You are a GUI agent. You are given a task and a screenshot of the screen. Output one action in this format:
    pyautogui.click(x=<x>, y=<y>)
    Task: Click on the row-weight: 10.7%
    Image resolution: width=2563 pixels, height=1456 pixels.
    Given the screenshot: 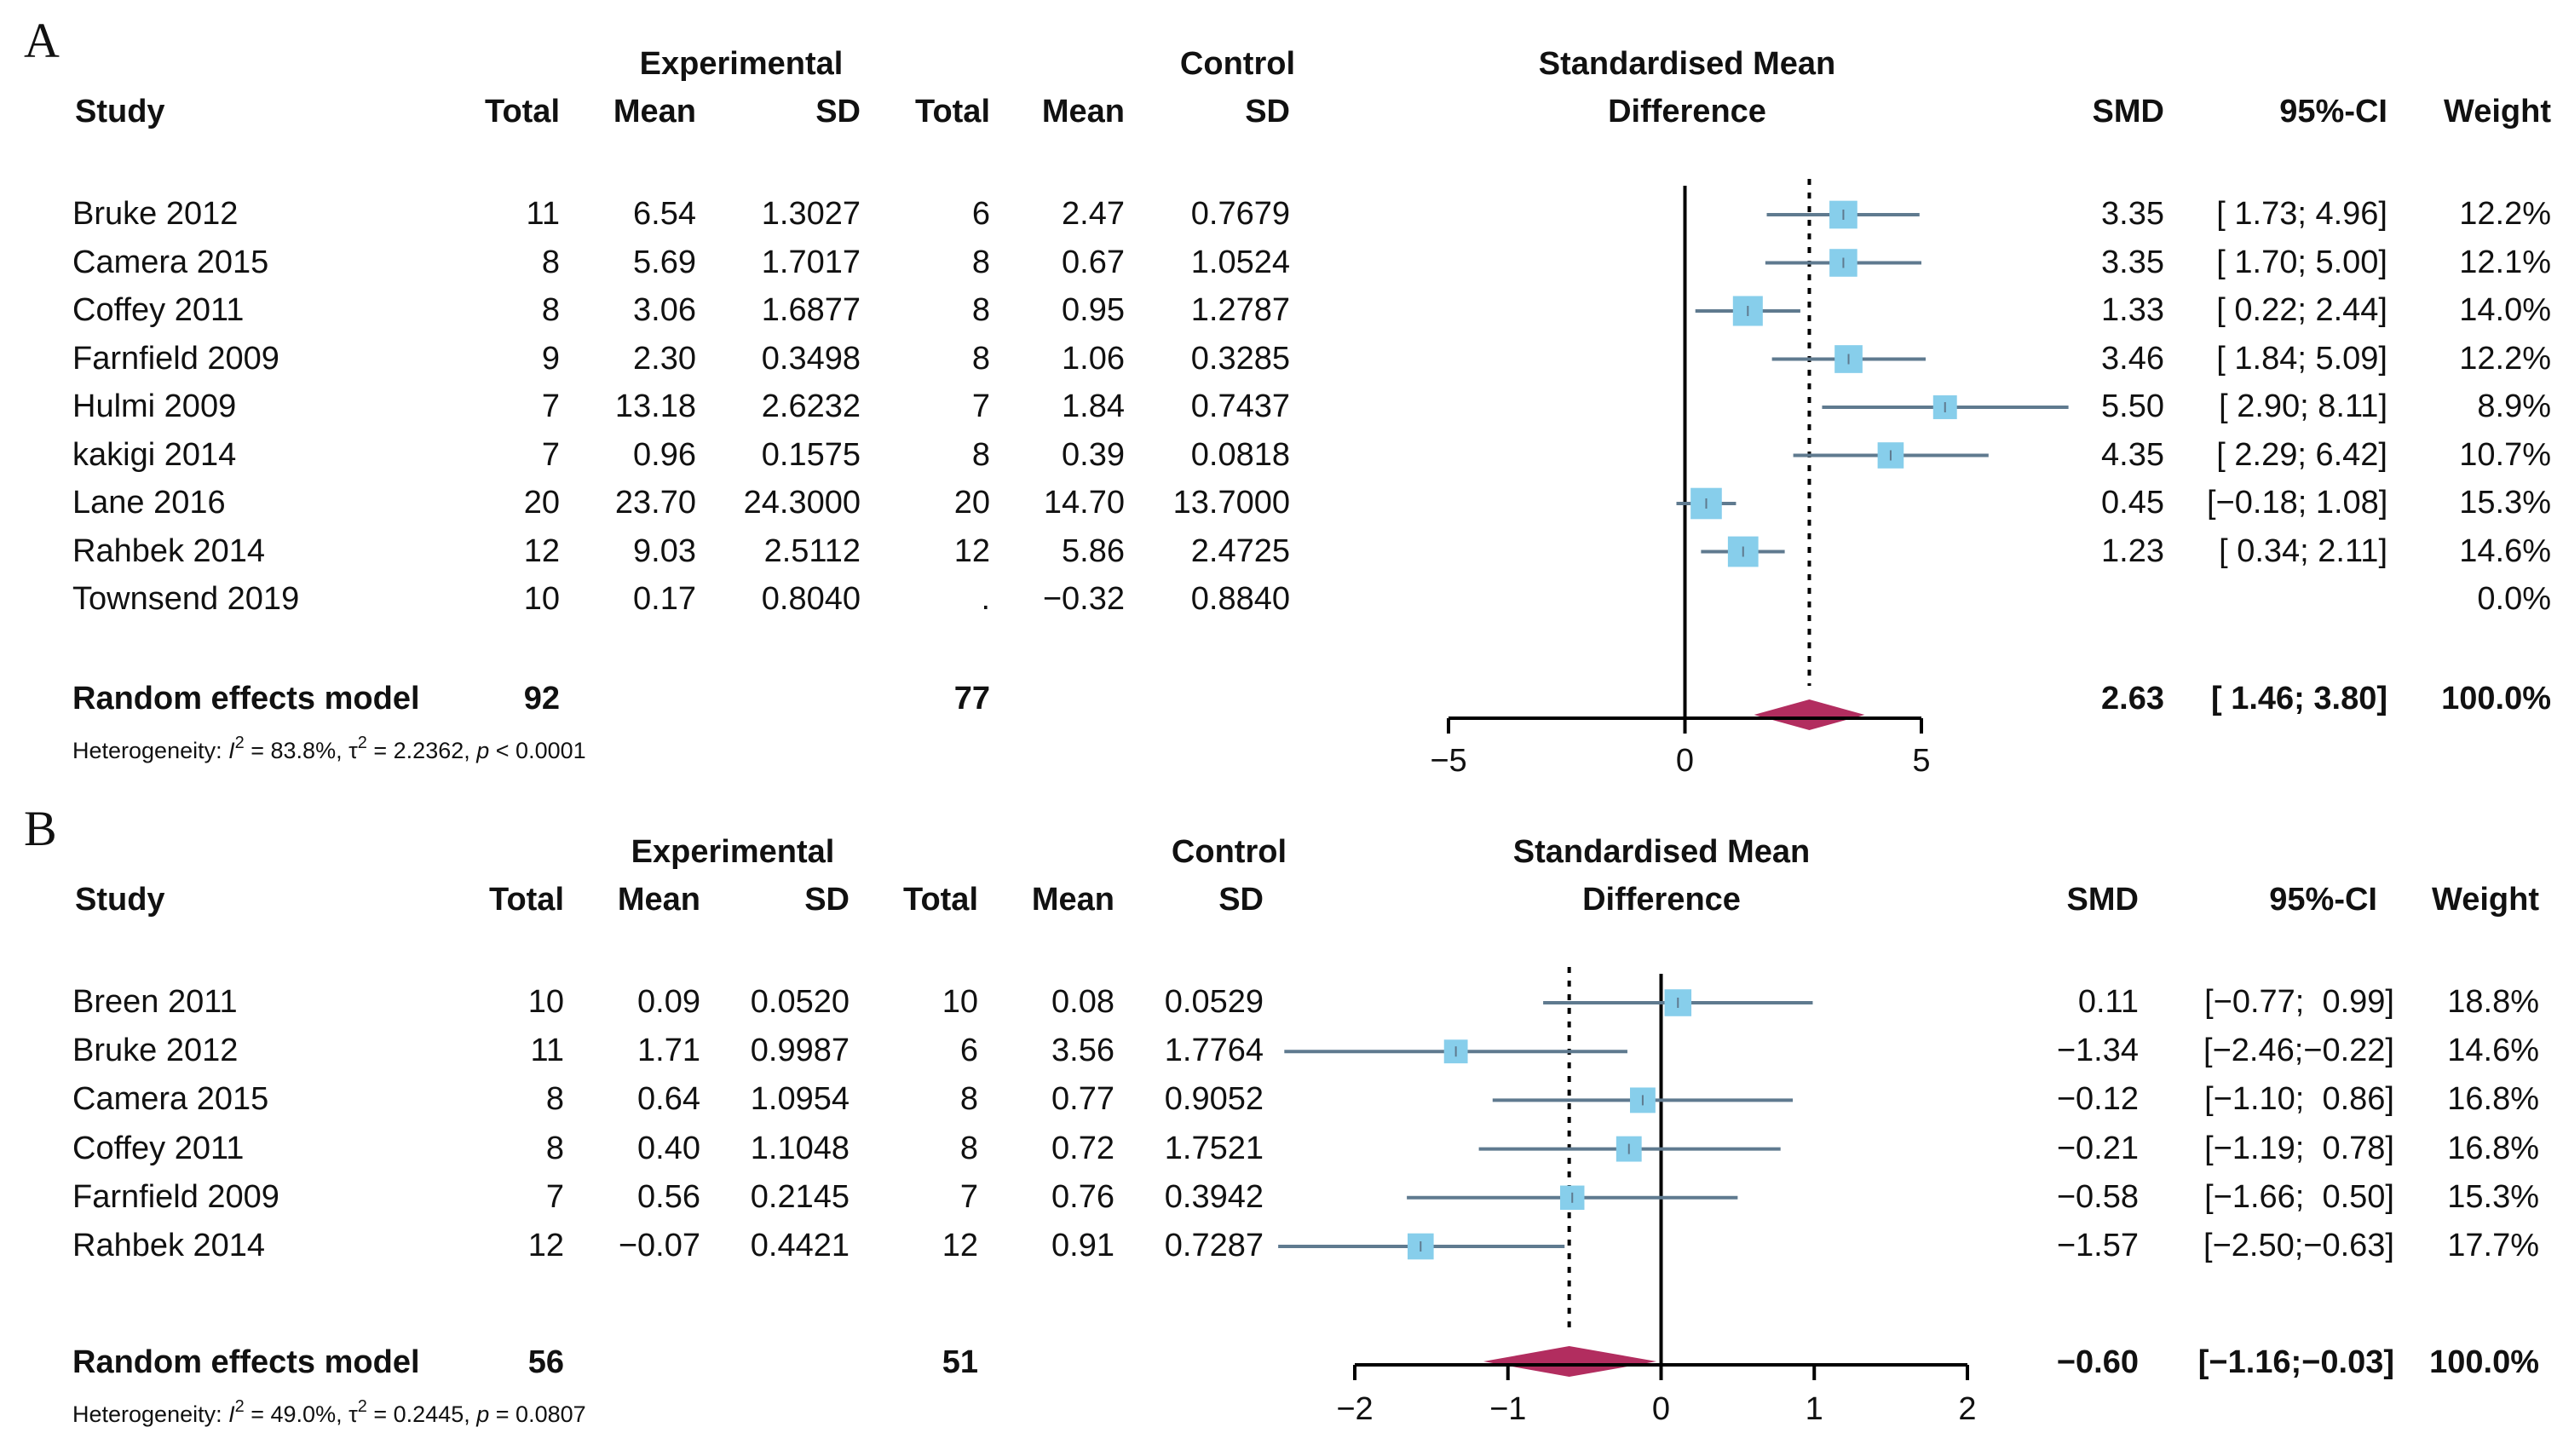 What is the action you would take?
    pyautogui.click(x=2505, y=455)
    